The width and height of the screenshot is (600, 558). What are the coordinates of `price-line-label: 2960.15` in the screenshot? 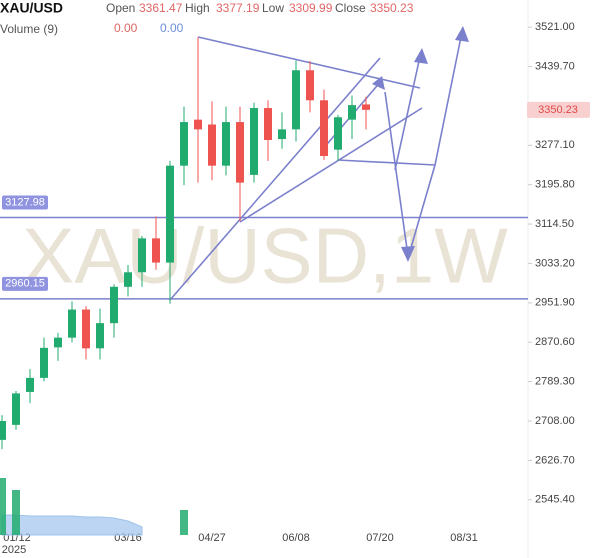 It's located at (25, 284).